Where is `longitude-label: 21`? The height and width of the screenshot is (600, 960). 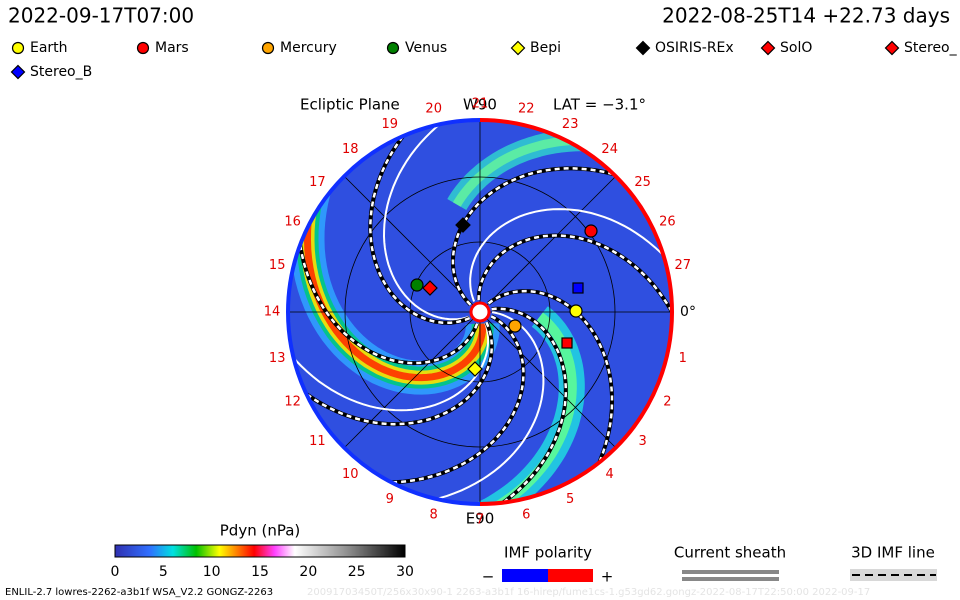 longitude-label: 21 is located at coordinates (480, 104).